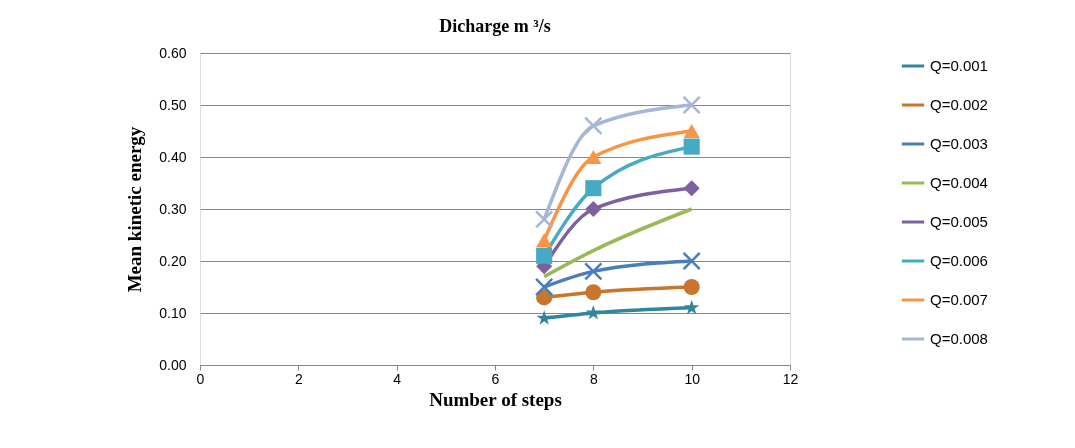  I want to click on legend-label: Q=0.003, so click(959, 143).